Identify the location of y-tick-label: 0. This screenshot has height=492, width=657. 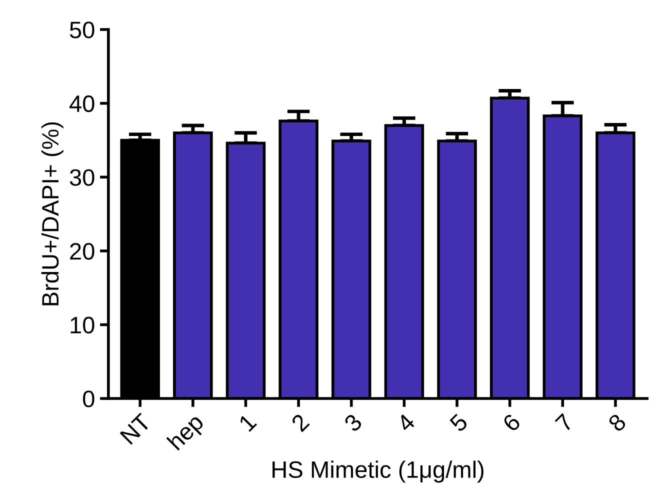
(88, 399).